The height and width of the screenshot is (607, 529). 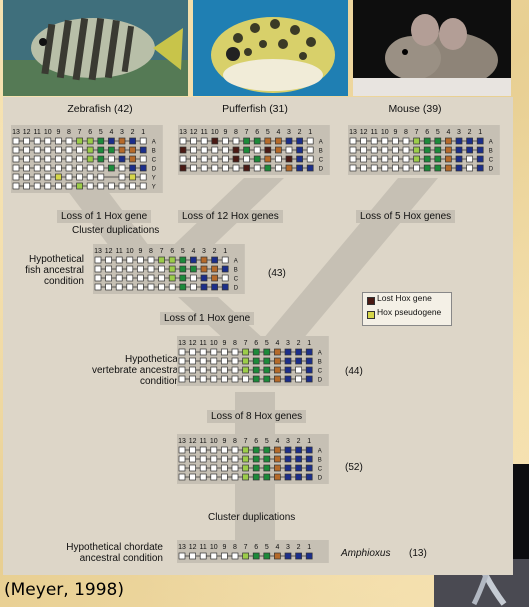 What do you see at coordinates (366, 553) in the screenshot?
I see `amphioxus-label: Amphioxus` at bounding box center [366, 553].